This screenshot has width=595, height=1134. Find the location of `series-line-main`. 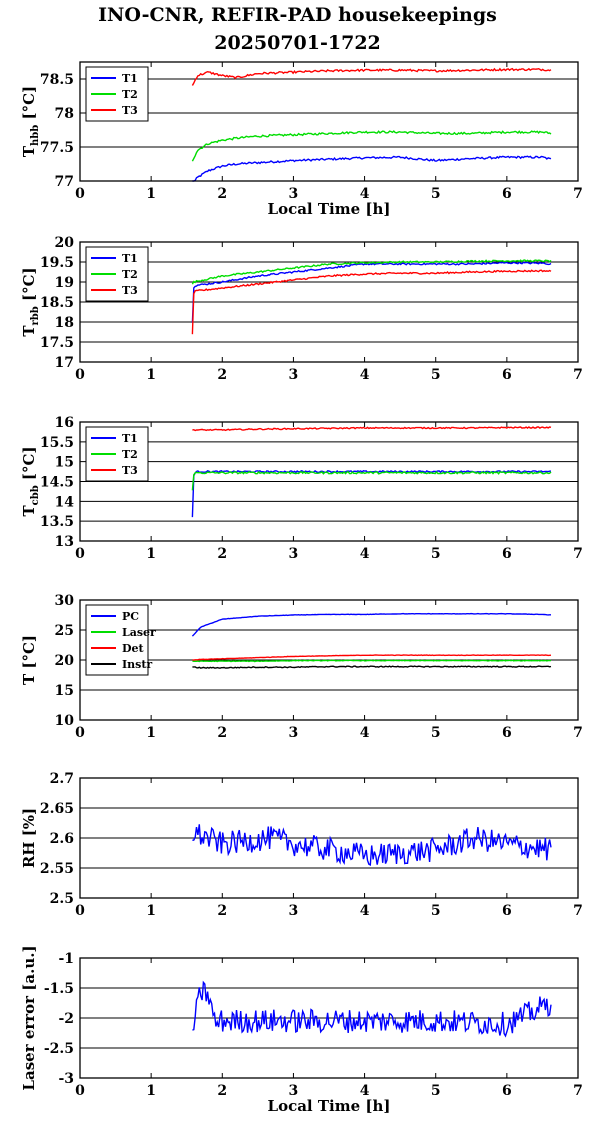

series-line-main is located at coordinates (372, 845).